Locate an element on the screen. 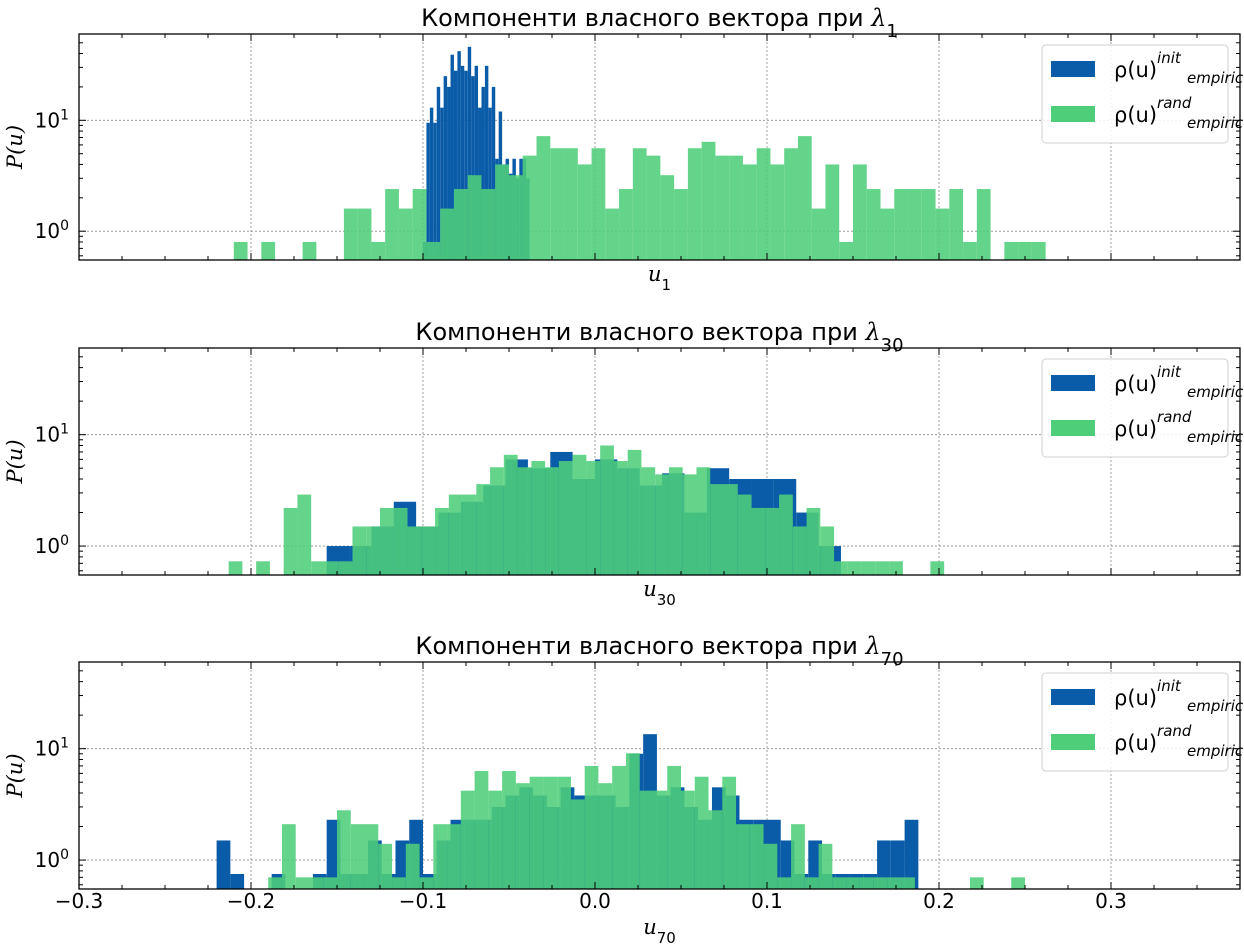  legend: ρ(u)initempiric ρ(u)rand empiric is located at coordinates (1142, 94).